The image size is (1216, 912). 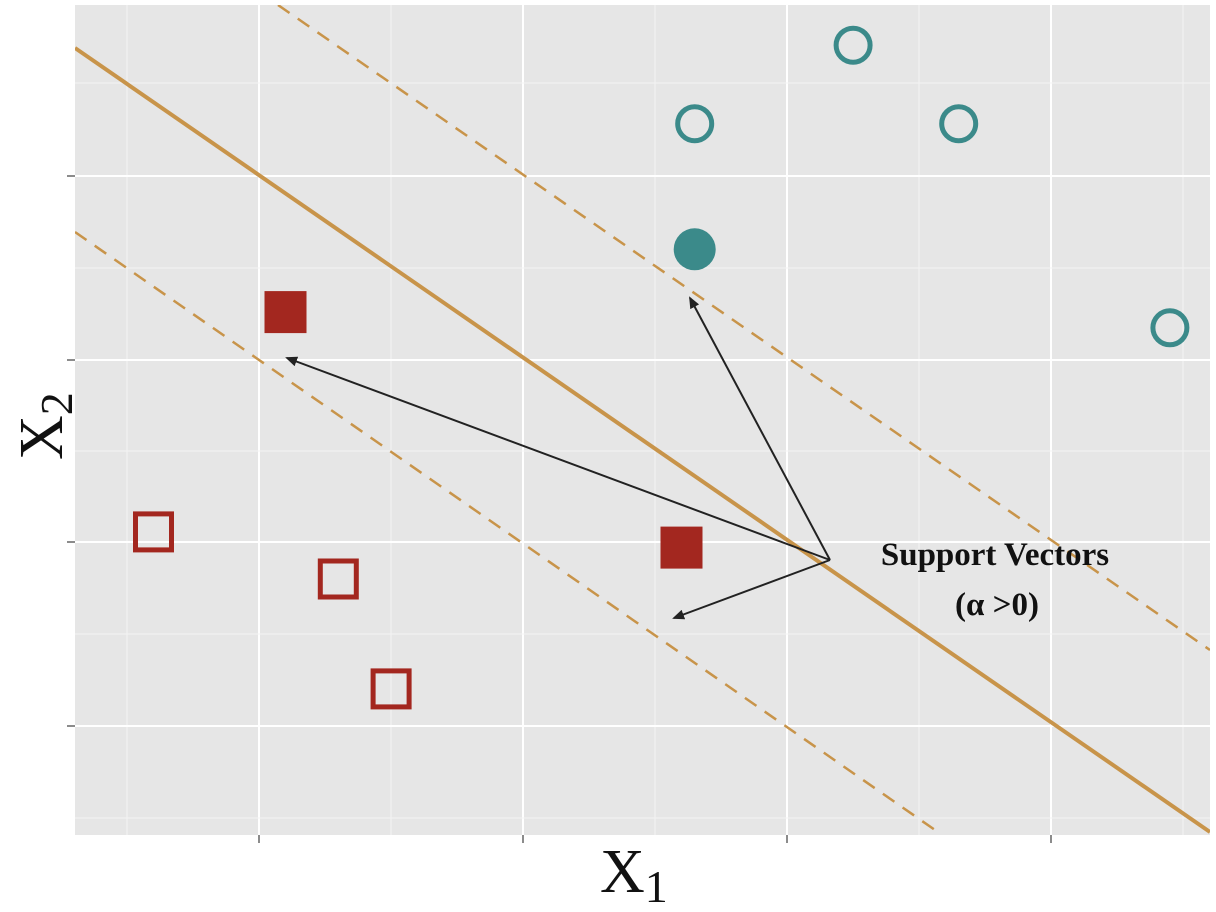 What do you see at coordinates (42, 437) in the screenshot?
I see `y-axis-symbol: X` at bounding box center [42, 437].